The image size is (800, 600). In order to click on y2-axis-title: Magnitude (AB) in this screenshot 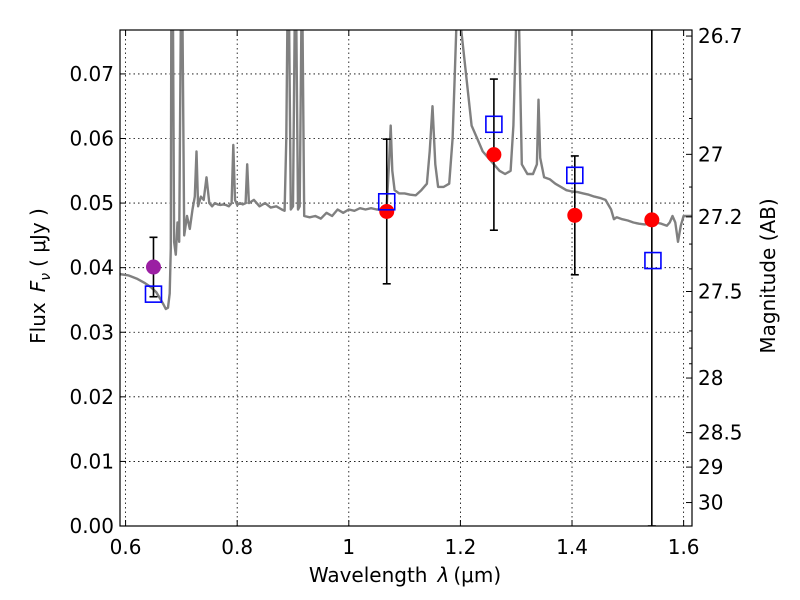, I will do `click(768, 275)`.